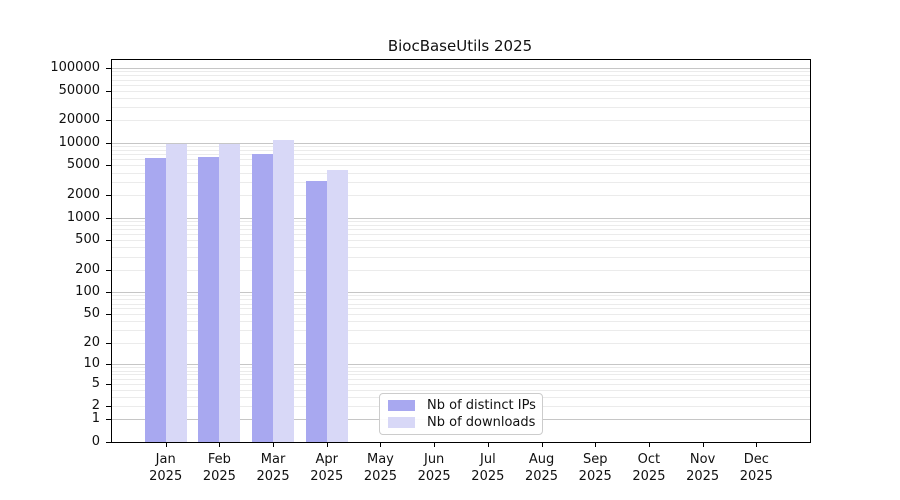 This screenshot has height=500, width=900. I want to click on legend-label-distinct-ips: Nb of distinct IPs, so click(481, 405).